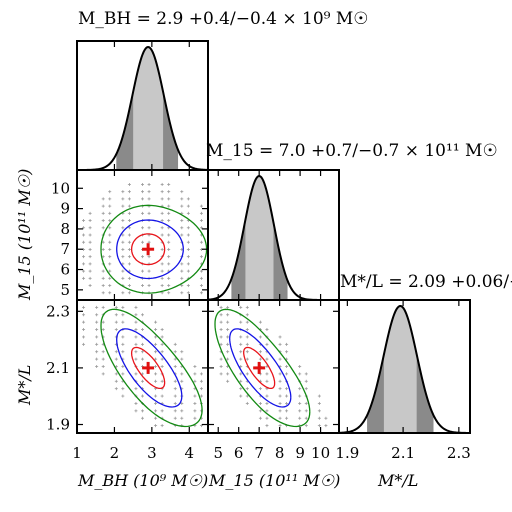 Image resolution: width=512 pixels, height=512 pixels. What do you see at coordinates (459, 453) in the screenshot?
I see `x-tick-label: 2.3` at bounding box center [459, 453].